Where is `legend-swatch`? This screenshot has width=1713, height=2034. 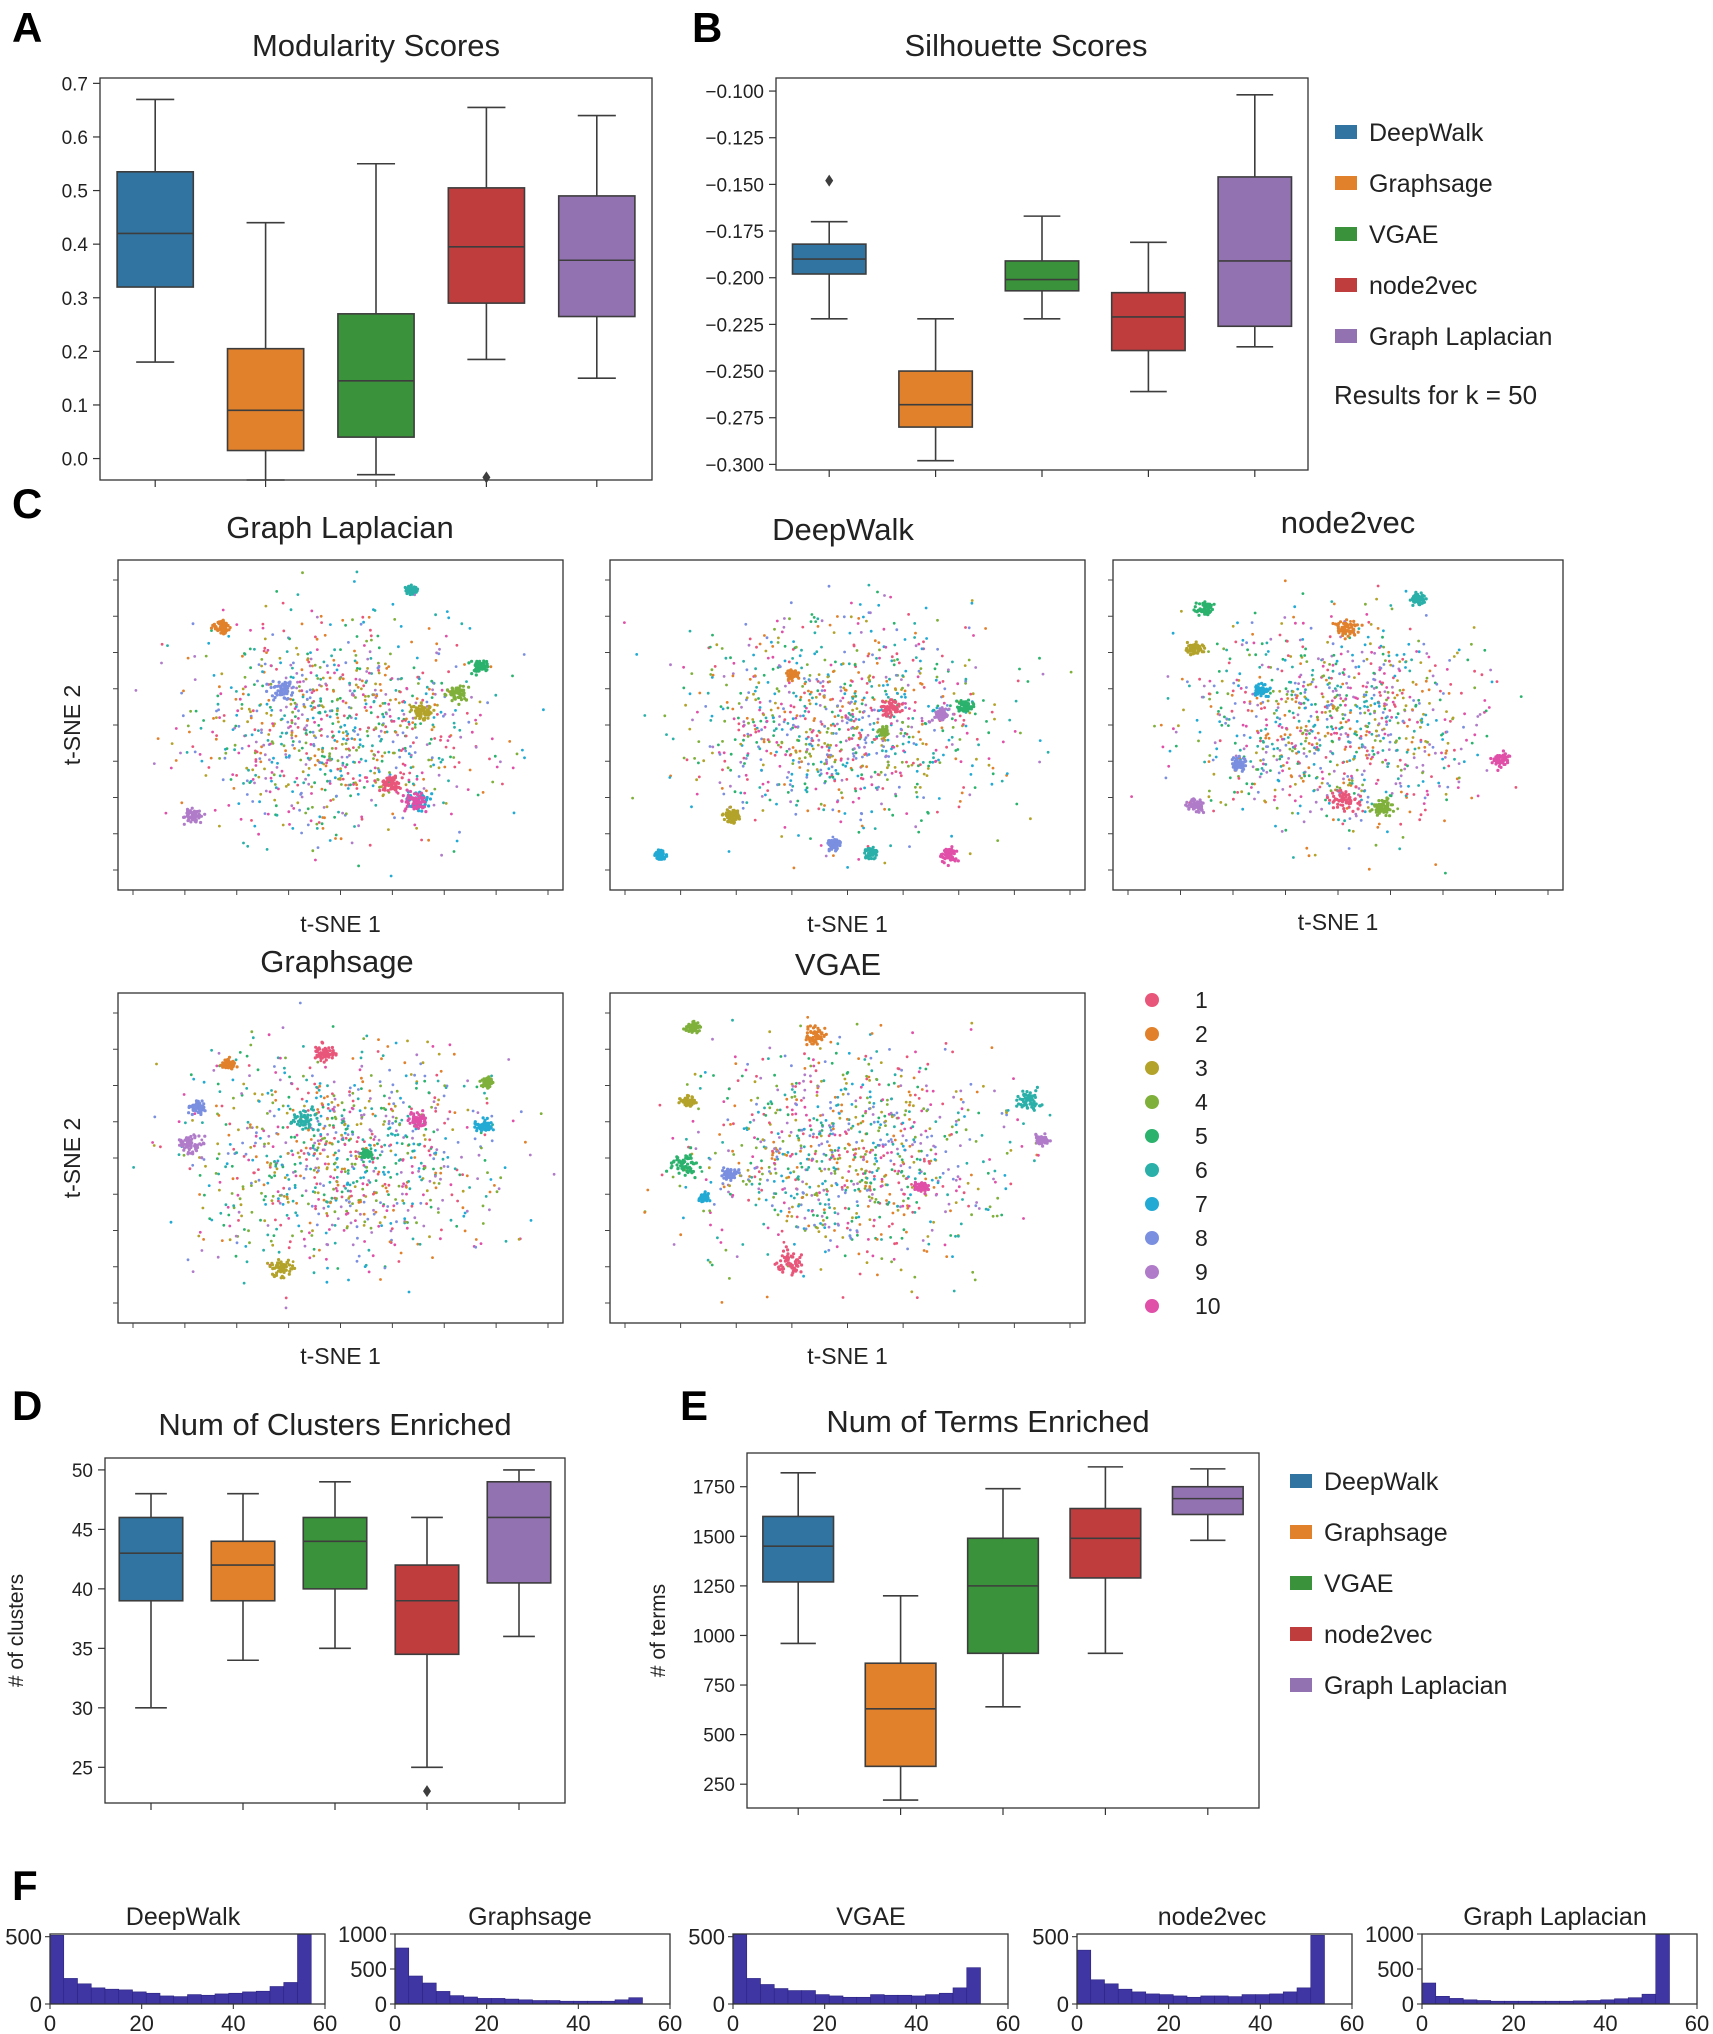
legend-swatch is located at coordinates (1346, 234).